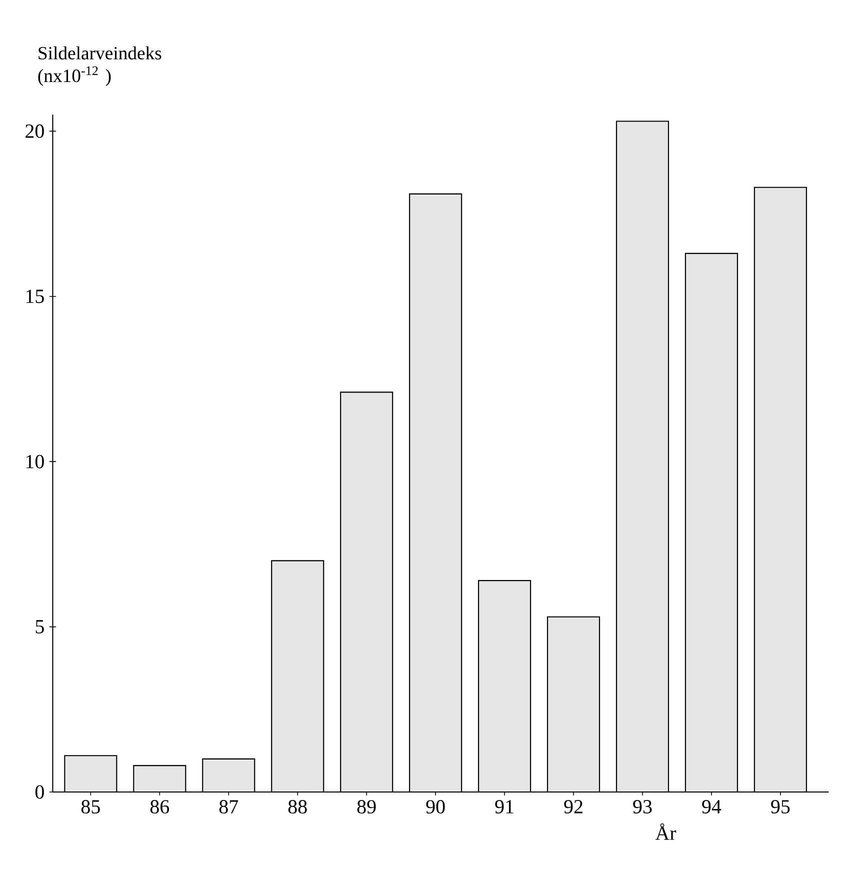 The image size is (867, 884). Describe the element at coordinates (573, 807) in the screenshot. I see `x-tick-label: 92` at that location.